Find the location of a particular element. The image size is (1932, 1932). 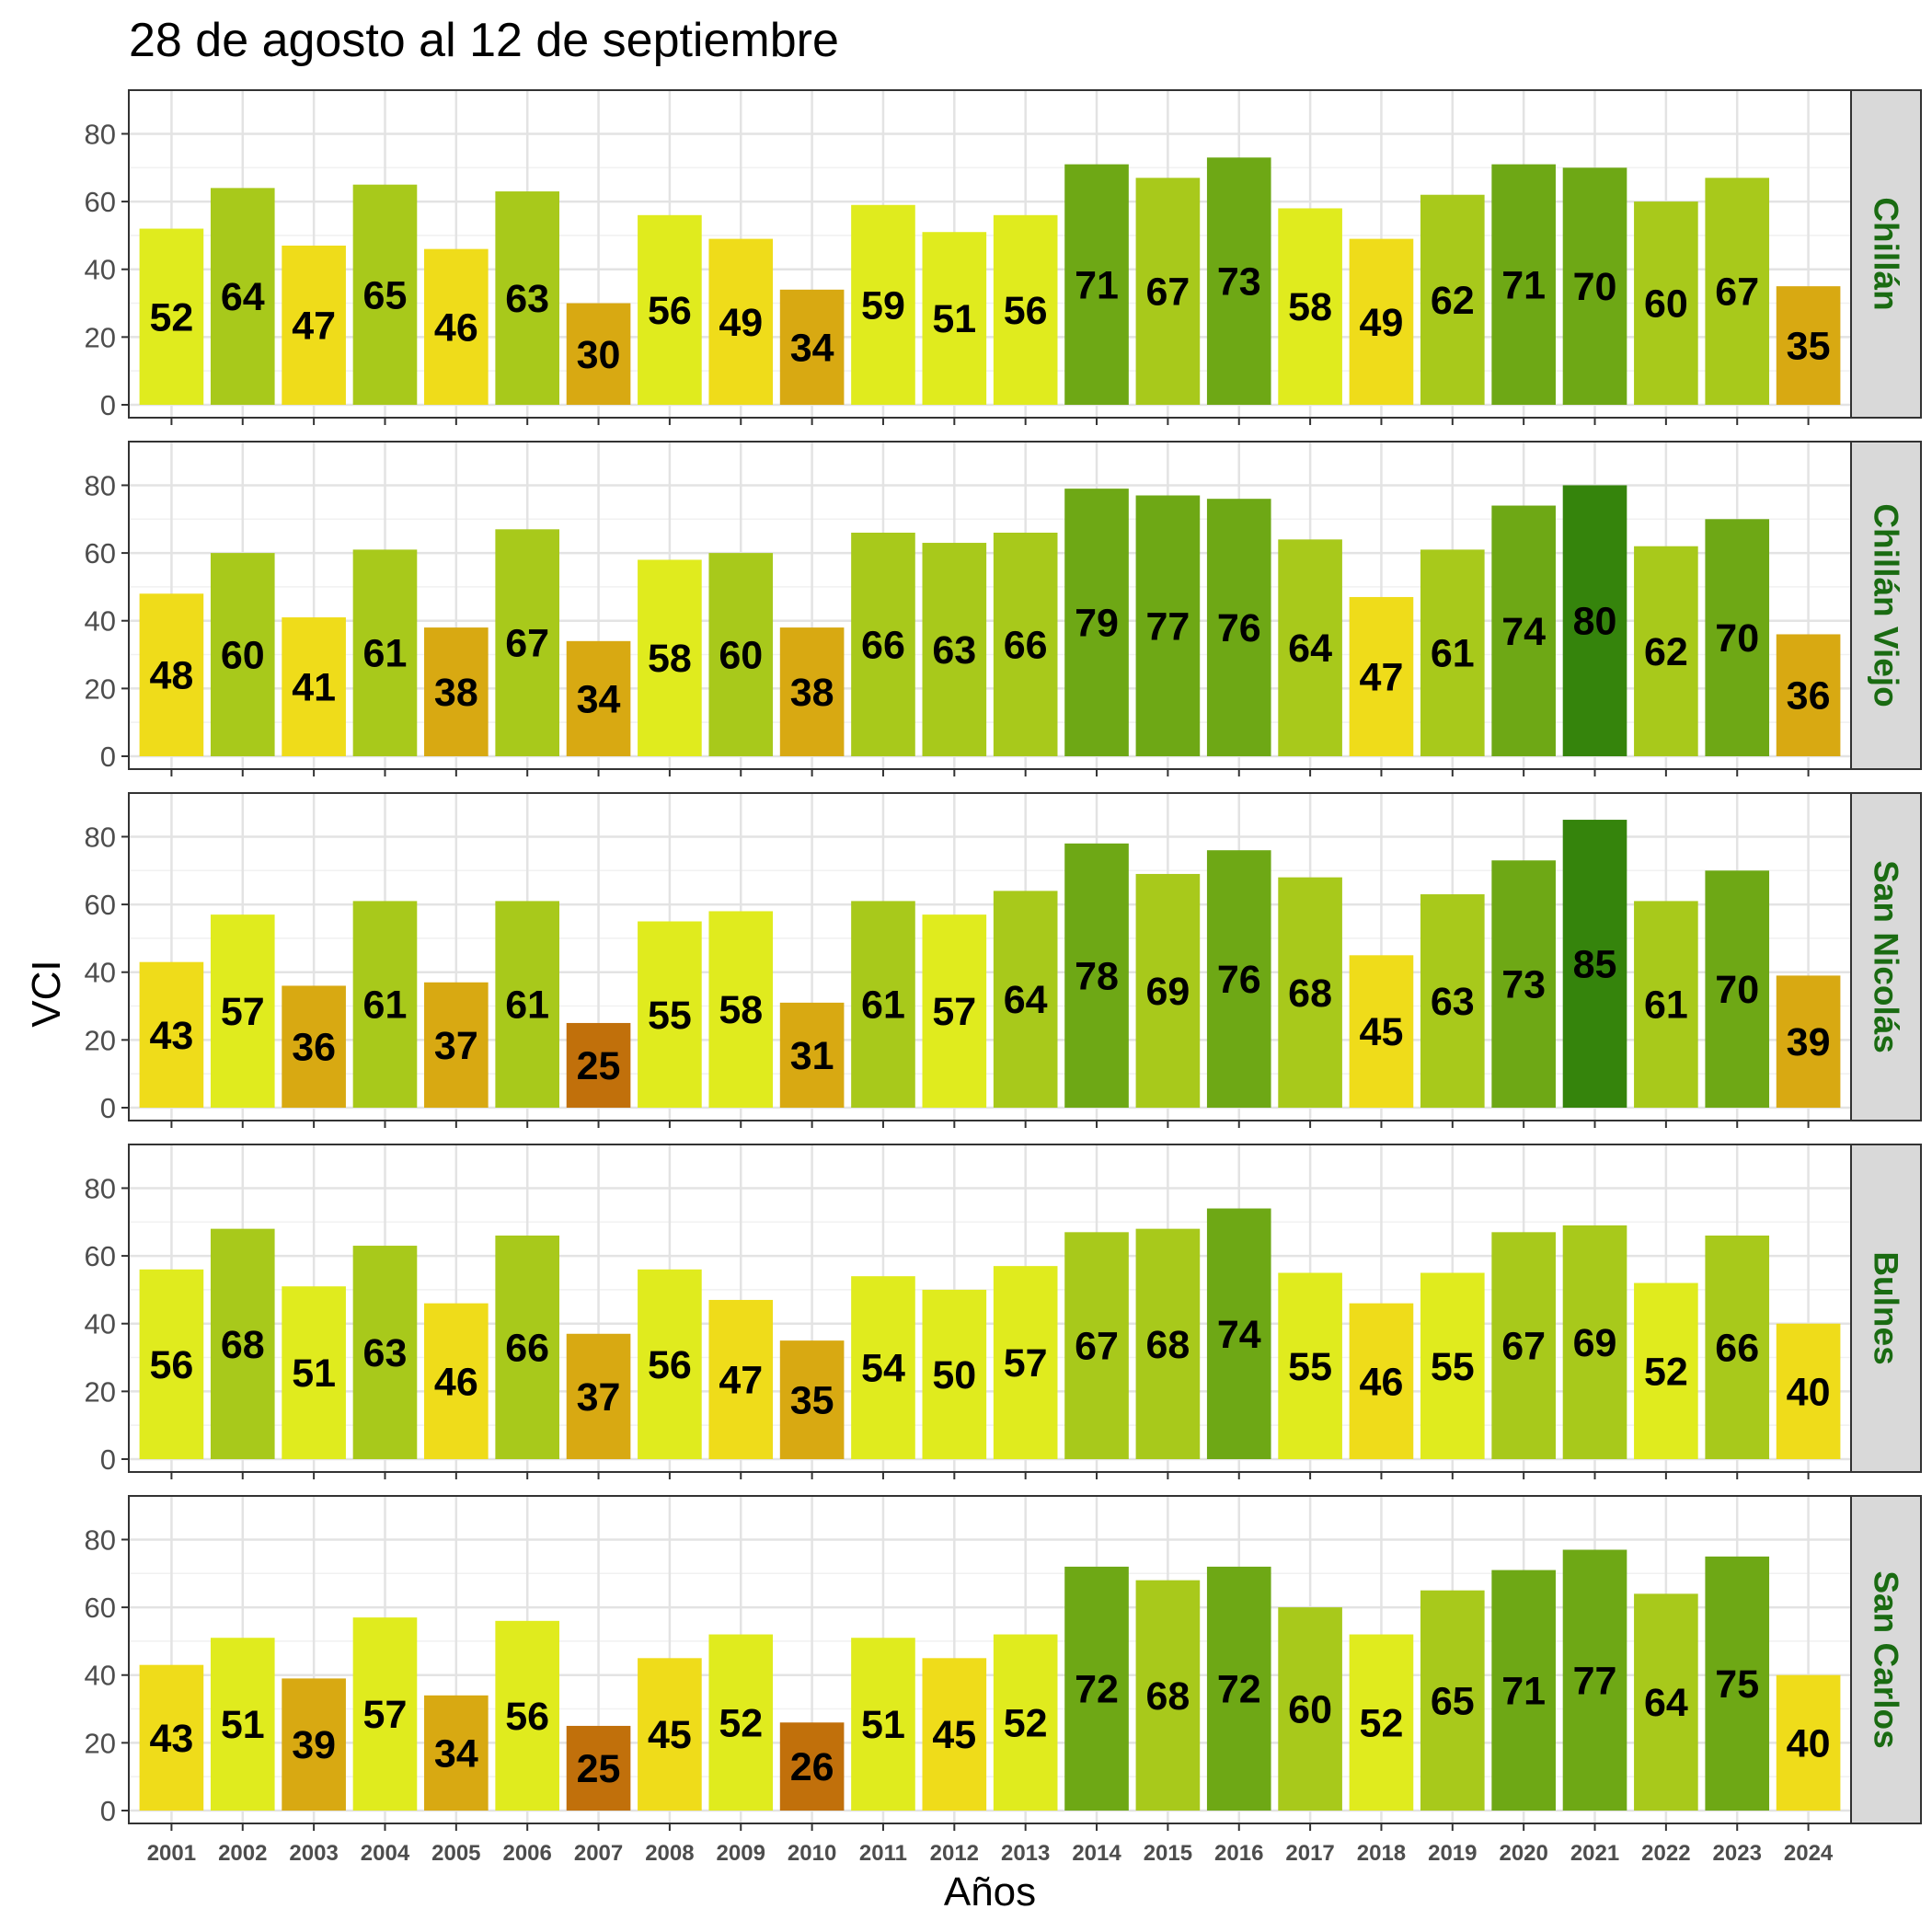

data-label: 64 is located at coordinates (1310, 649).